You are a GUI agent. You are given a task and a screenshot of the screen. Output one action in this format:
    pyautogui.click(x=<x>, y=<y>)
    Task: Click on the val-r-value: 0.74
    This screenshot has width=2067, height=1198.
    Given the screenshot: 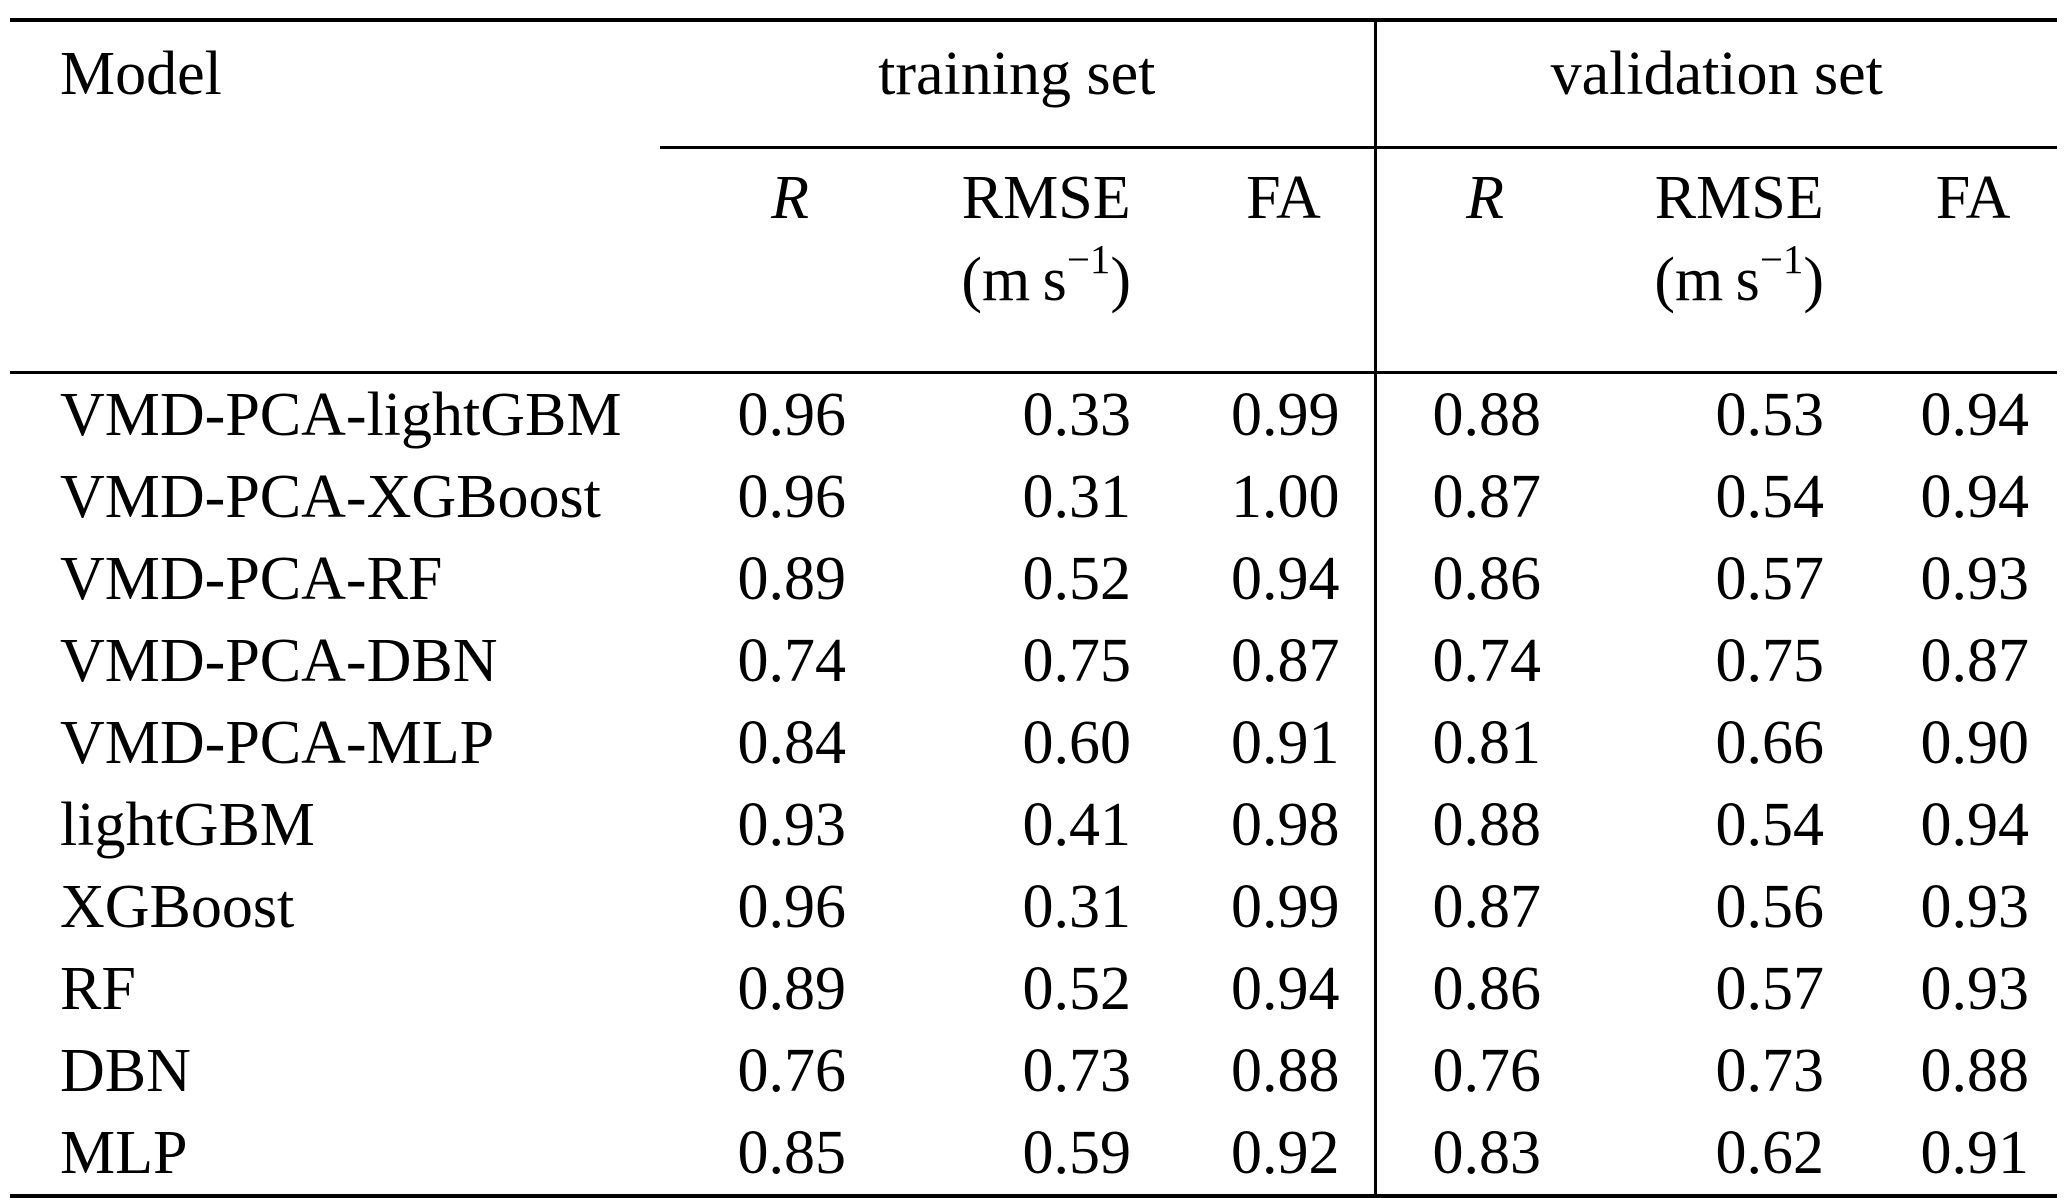 What is the action you would take?
    pyautogui.click(x=1487, y=660)
    